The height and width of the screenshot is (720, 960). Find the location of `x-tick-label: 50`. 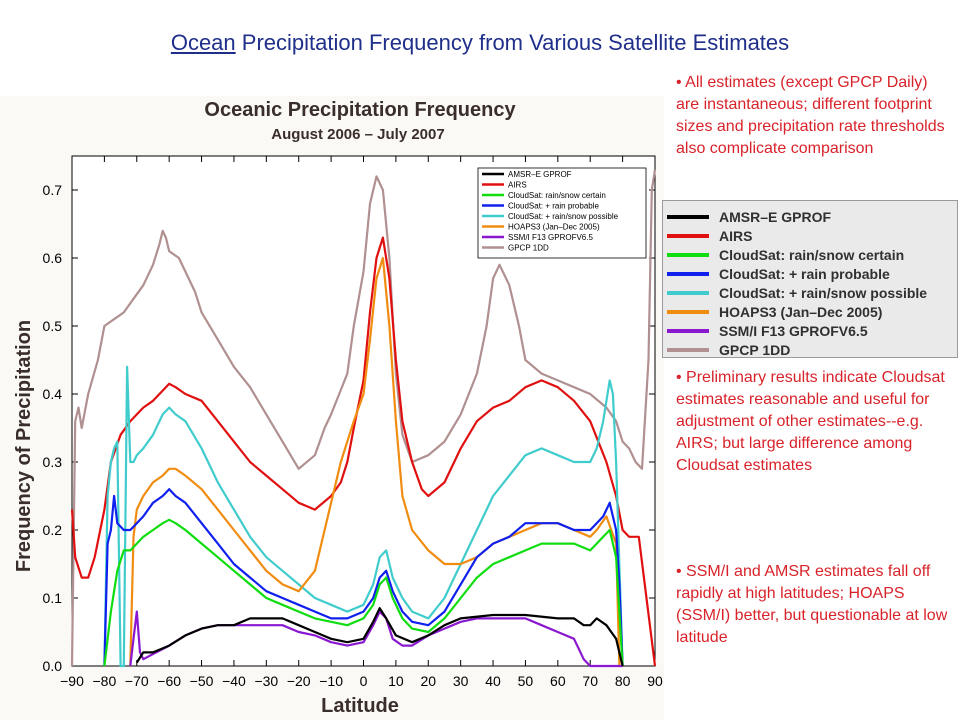

x-tick-label: 50 is located at coordinates (526, 681).